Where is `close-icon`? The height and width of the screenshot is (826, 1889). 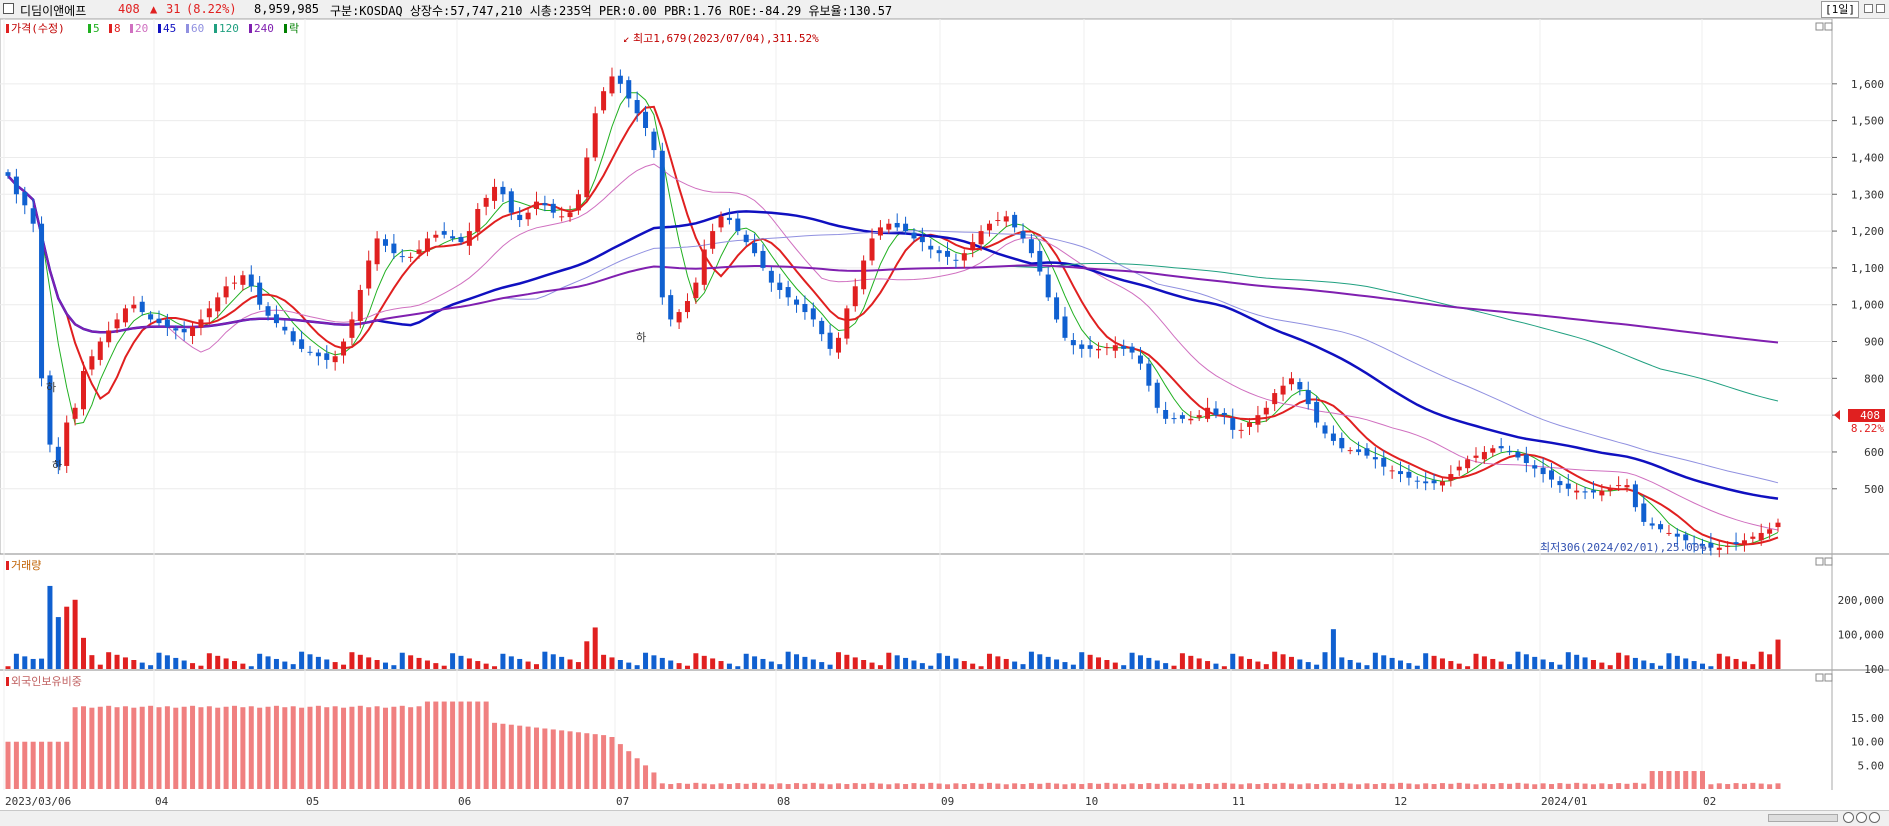
close-icon is located at coordinates (1880, 8).